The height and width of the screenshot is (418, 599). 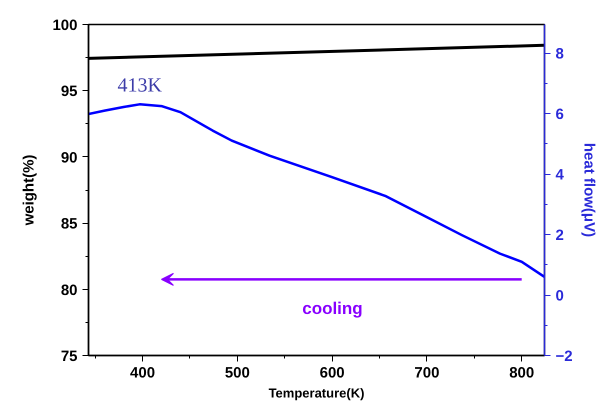 I want to click on y2-tick-label: 8, so click(x=560, y=54).